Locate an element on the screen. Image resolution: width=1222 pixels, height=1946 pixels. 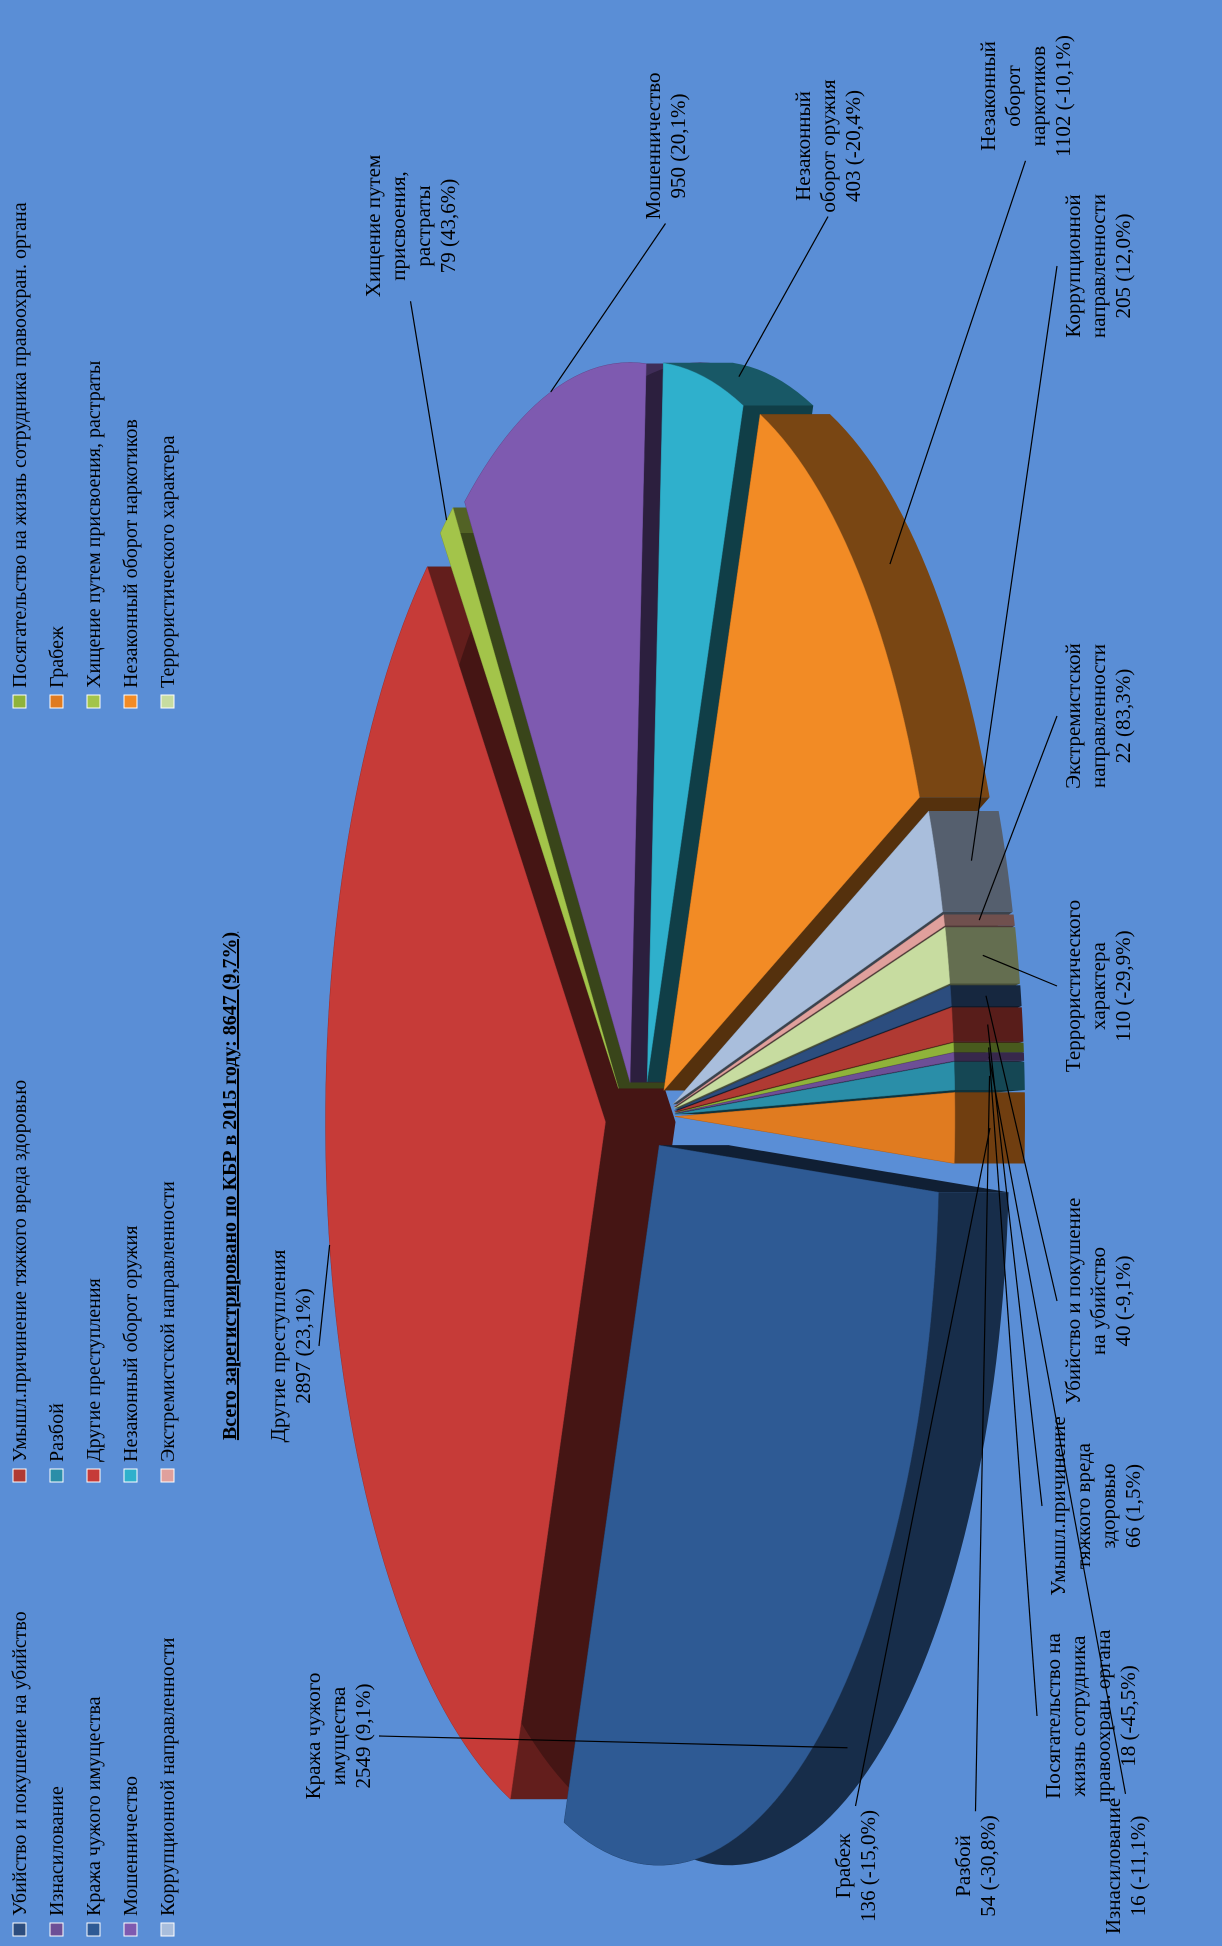
legend-label: Незаконный оборот оружия is located at coordinates (131, 1344).